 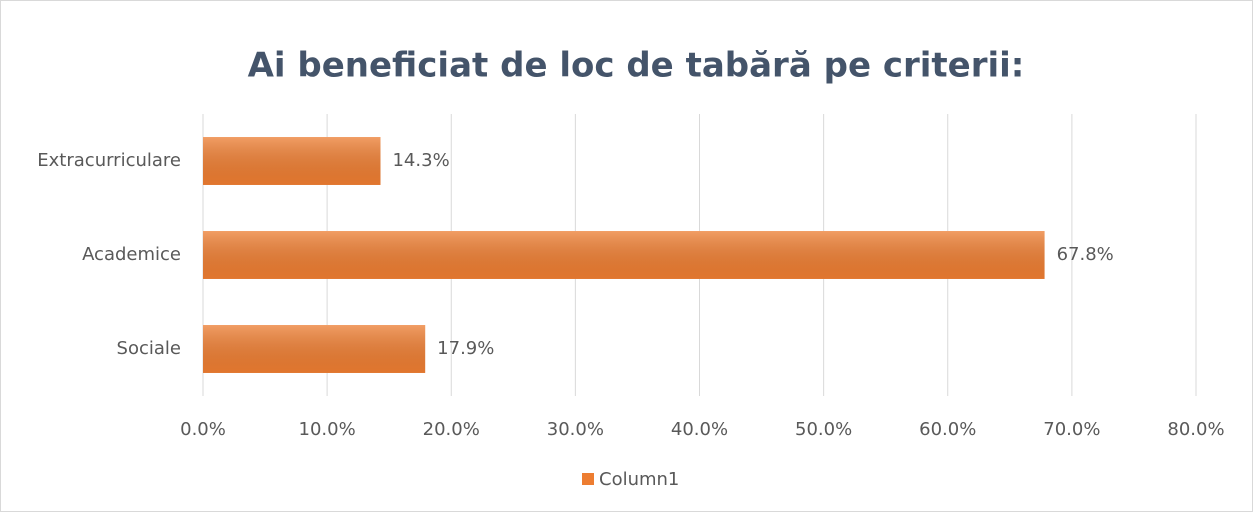 I want to click on data-label: 67.8%, so click(x=1085, y=254).